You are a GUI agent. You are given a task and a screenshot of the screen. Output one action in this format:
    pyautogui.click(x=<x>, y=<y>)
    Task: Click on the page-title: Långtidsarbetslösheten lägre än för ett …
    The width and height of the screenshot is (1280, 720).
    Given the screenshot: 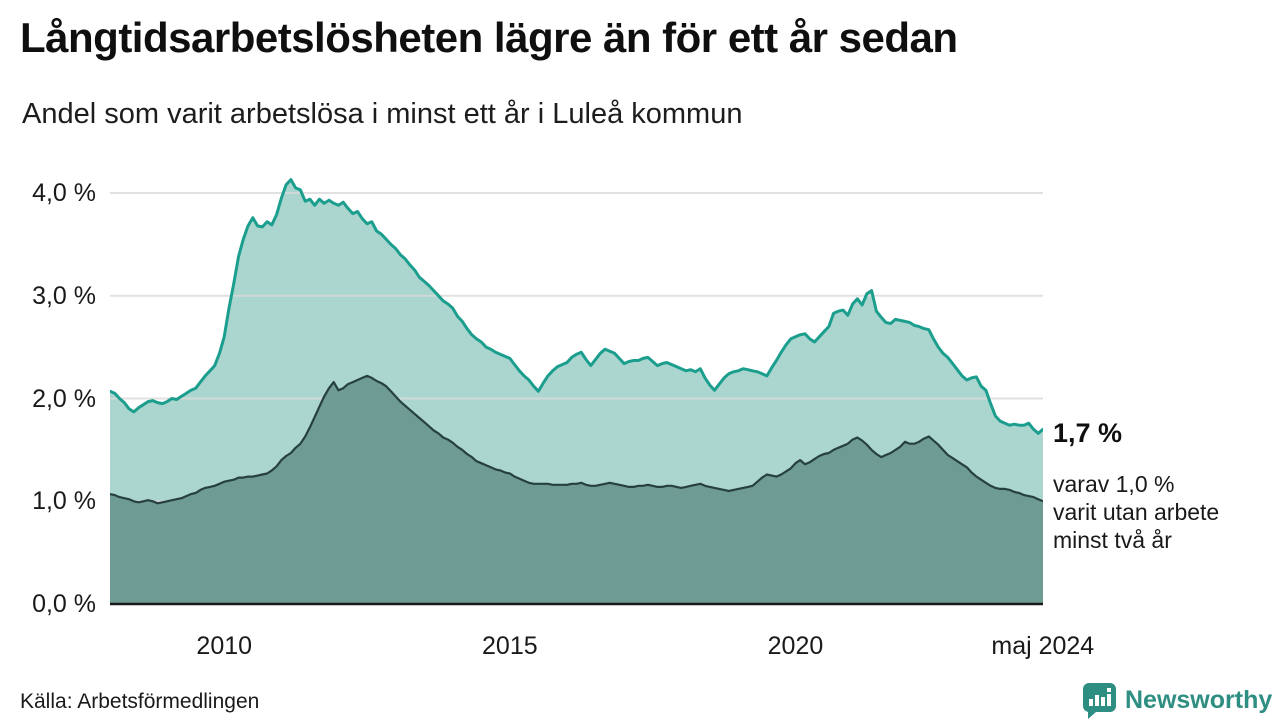 What is the action you would take?
    pyautogui.click(x=489, y=37)
    